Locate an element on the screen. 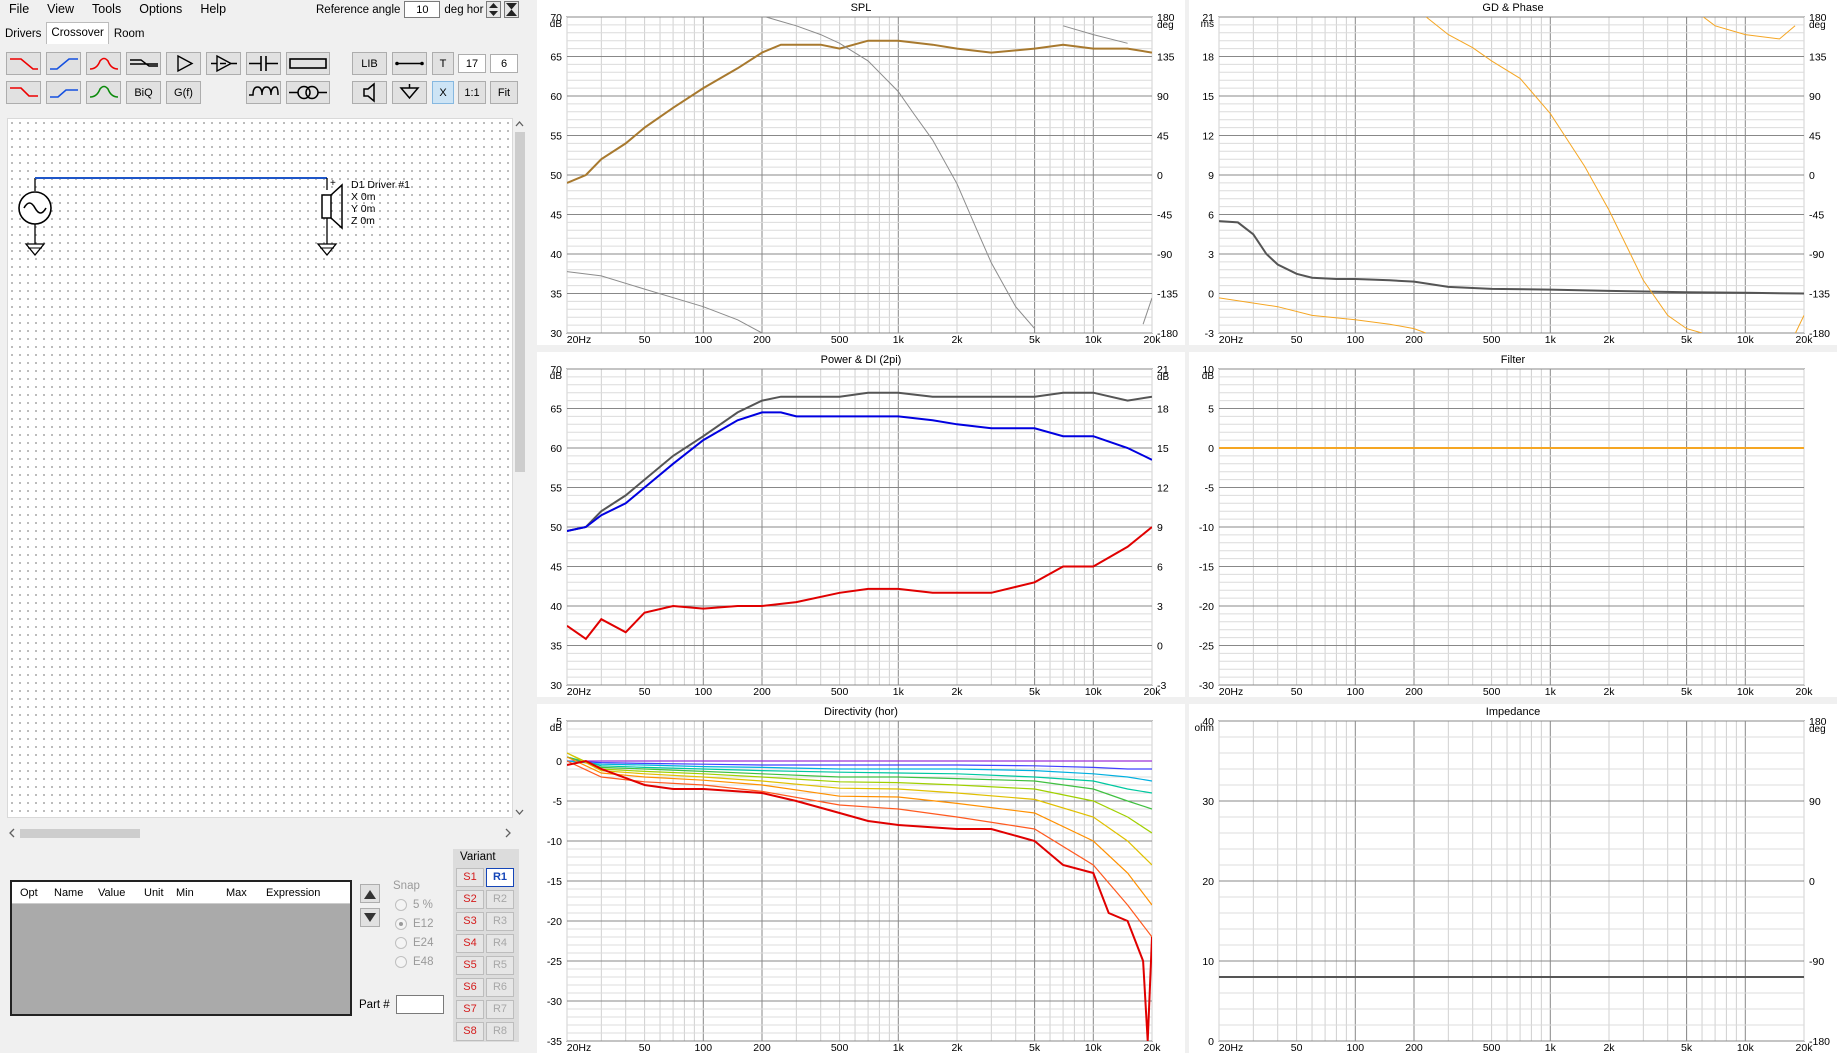 The height and width of the screenshot is (1053, 1837). variant-s3-button: S3 is located at coordinates (470, 921).